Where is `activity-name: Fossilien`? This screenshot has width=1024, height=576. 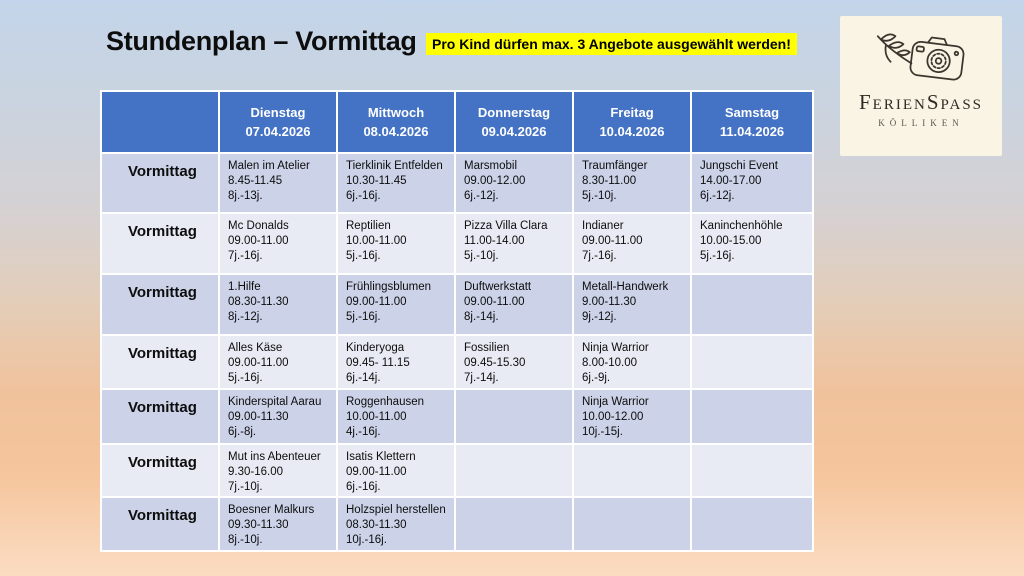 activity-name: Fossilien is located at coordinates (487, 348).